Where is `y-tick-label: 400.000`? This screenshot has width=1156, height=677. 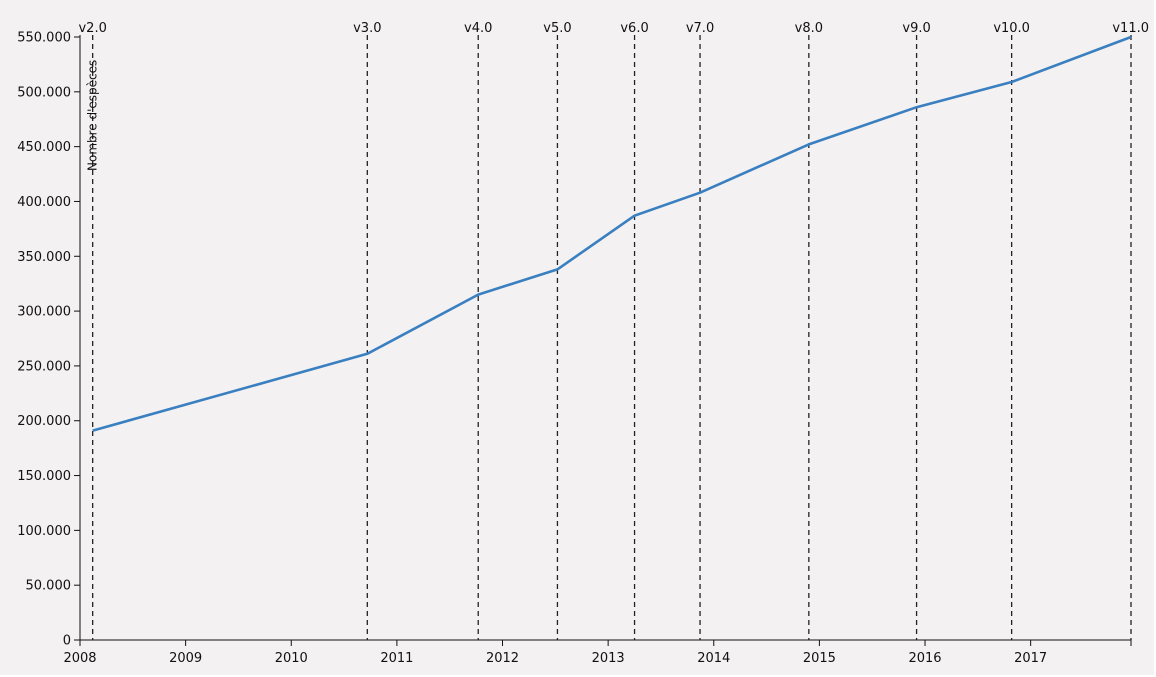
y-tick-label: 400.000 is located at coordinates (44, 202).